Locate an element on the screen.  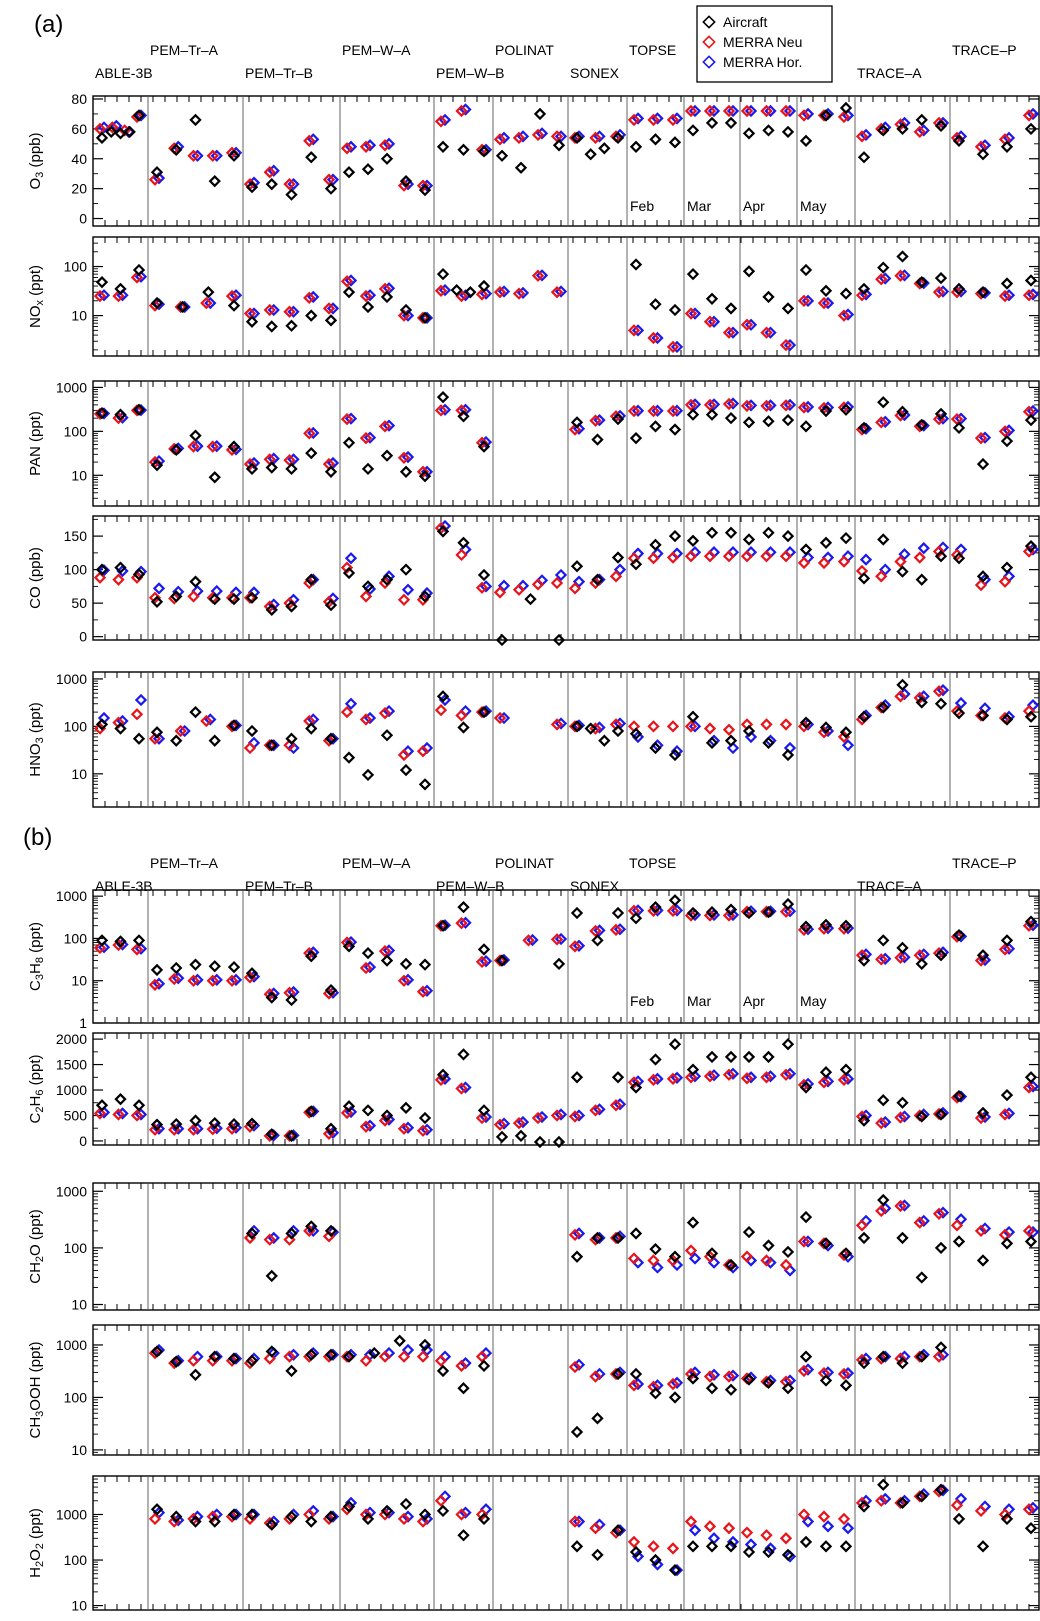
y-tick-label: 60 is located at coordinates (79, 129).